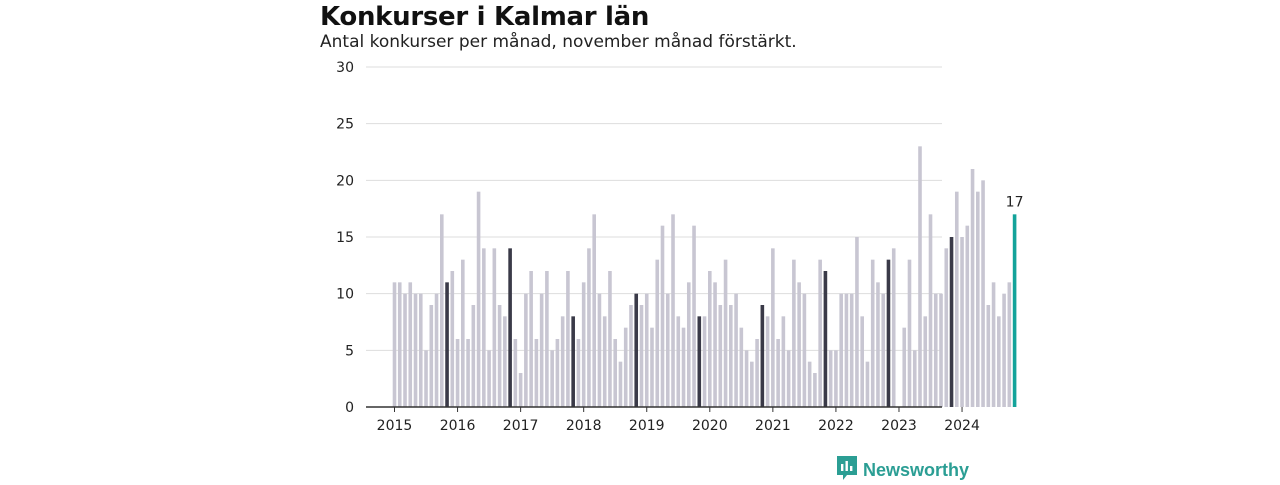 Image resolution: width=1280 pixels, height=485 pixels. Describe the element at coordinates (345, 295) in the screenshot. I see `y-tick-label: 10` at that location.